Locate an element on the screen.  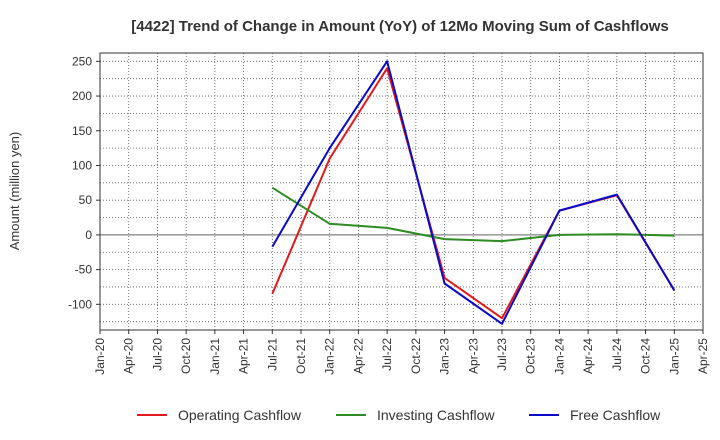
x-tick-label: Jan-23 is located at coordinates (445, 356).